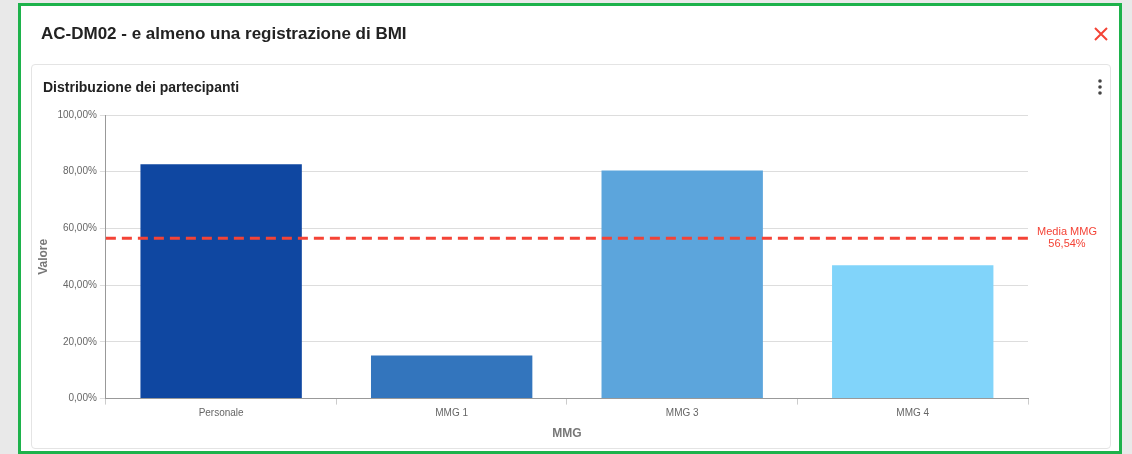 This screenshot has height=454, width=1132. I want to click on y-tick-label: 100,00%, so click(77, 114).